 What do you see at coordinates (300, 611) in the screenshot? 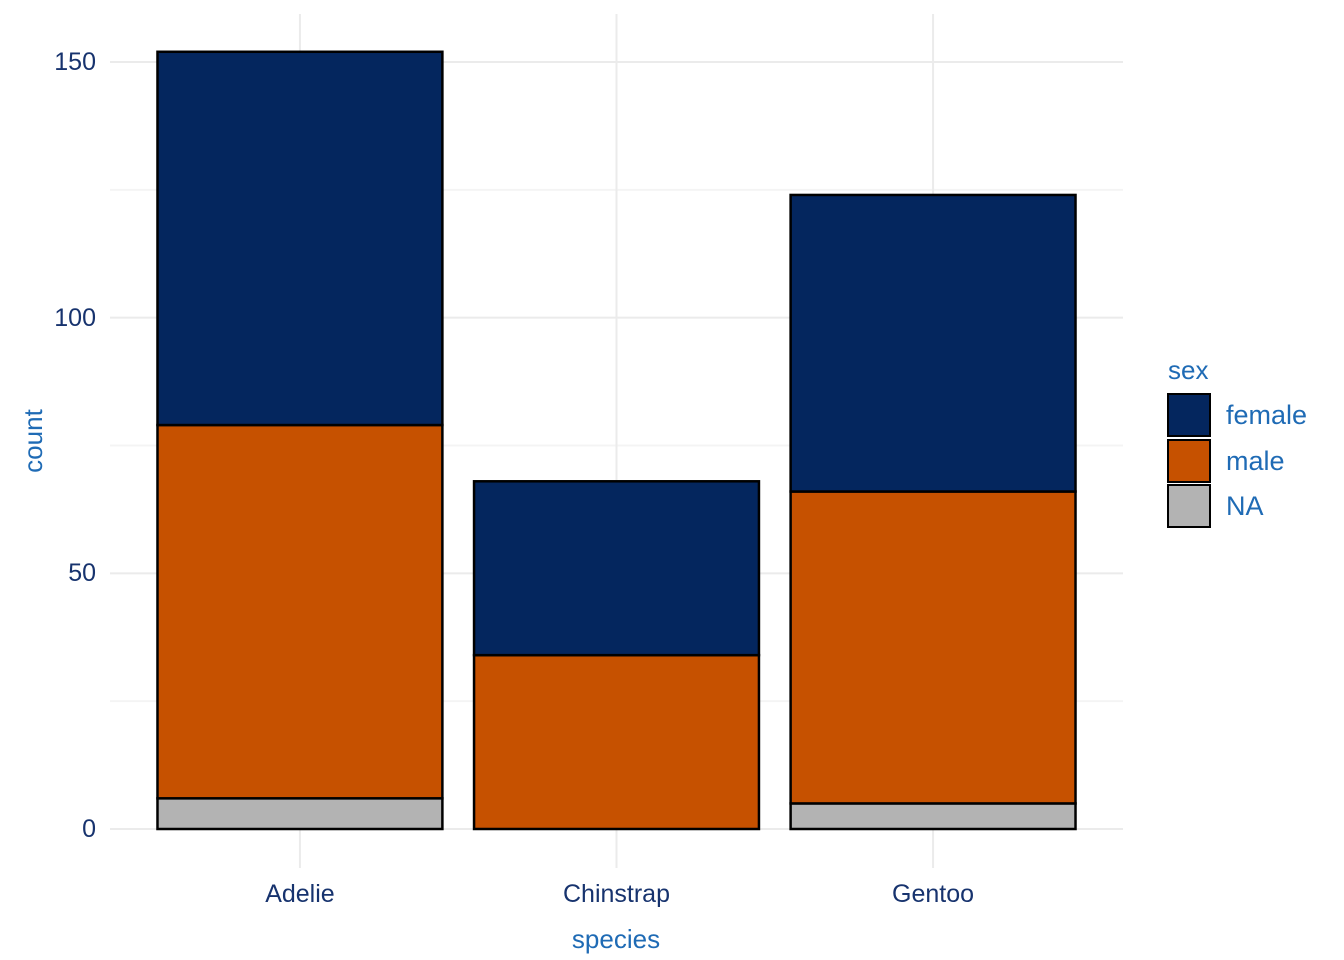
I see `bar-segment-Adelie-male` at bounding box center [300, 611].